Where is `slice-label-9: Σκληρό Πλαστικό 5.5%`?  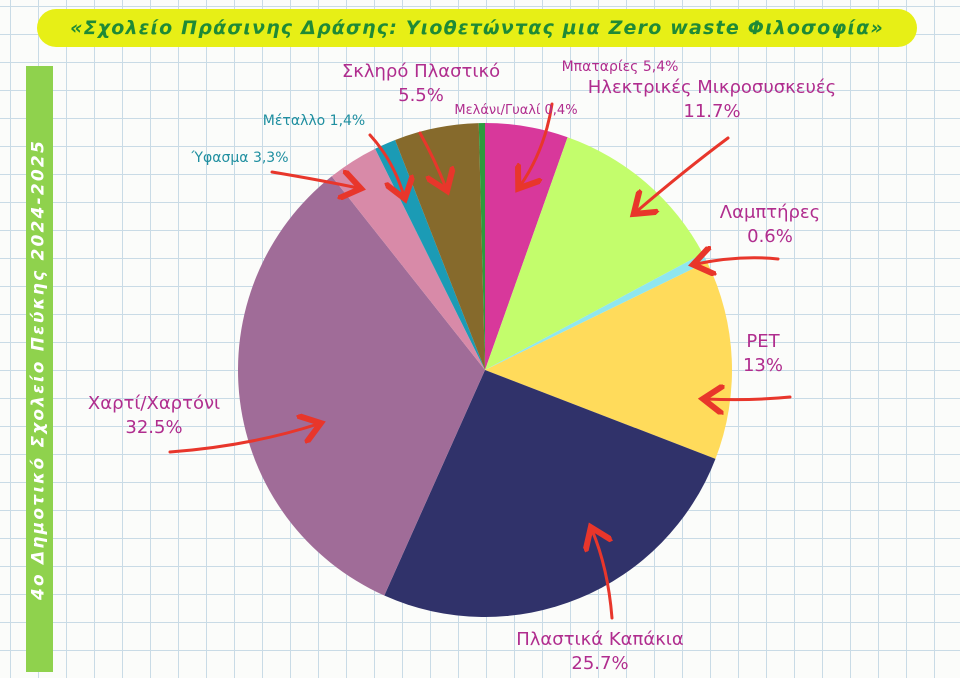 slice-label-9: Σκληρό Πλαστικό 5.5% is located at coordinates (421, 83).